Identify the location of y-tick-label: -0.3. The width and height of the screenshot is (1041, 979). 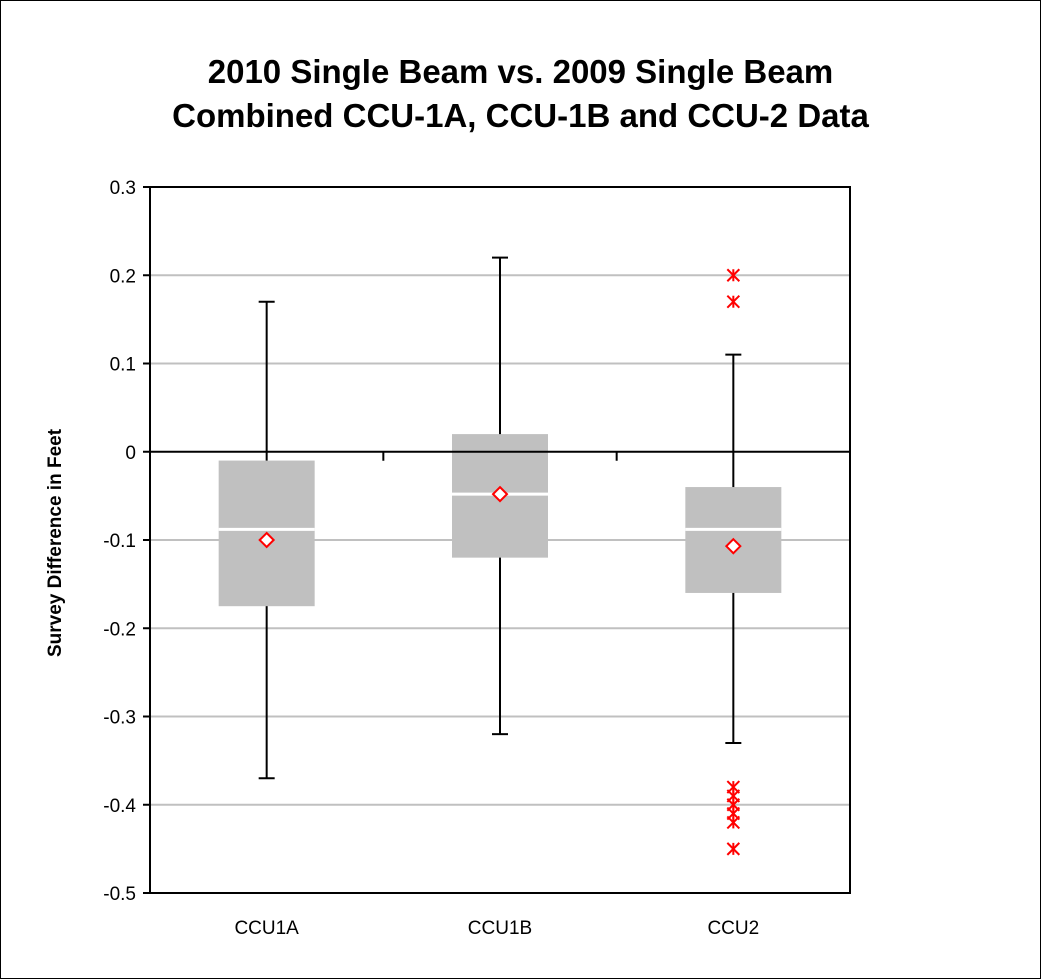
(119, 718).